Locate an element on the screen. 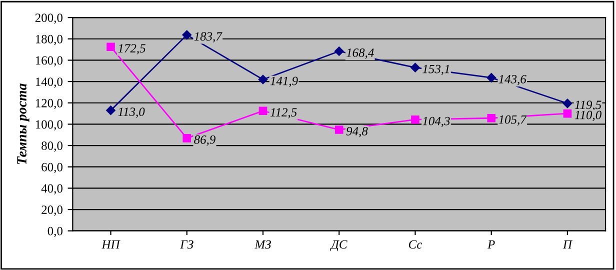 The height and width of the screenshot is (270, 616). y-tick-label: 40,0 is located at coordinates (51, 189).